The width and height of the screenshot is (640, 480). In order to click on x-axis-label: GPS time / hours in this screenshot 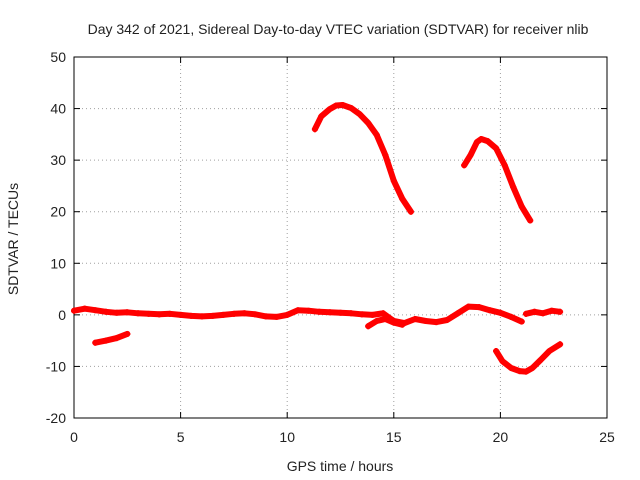, I will do `click(340, 466)`.